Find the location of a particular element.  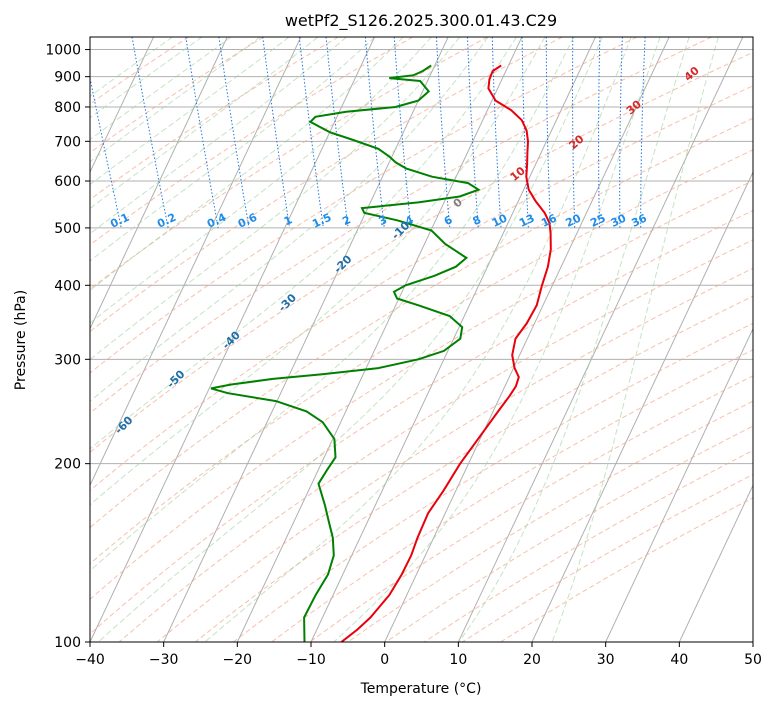

mixing-ratio-label: 20 is located at coordinates (574, 220).